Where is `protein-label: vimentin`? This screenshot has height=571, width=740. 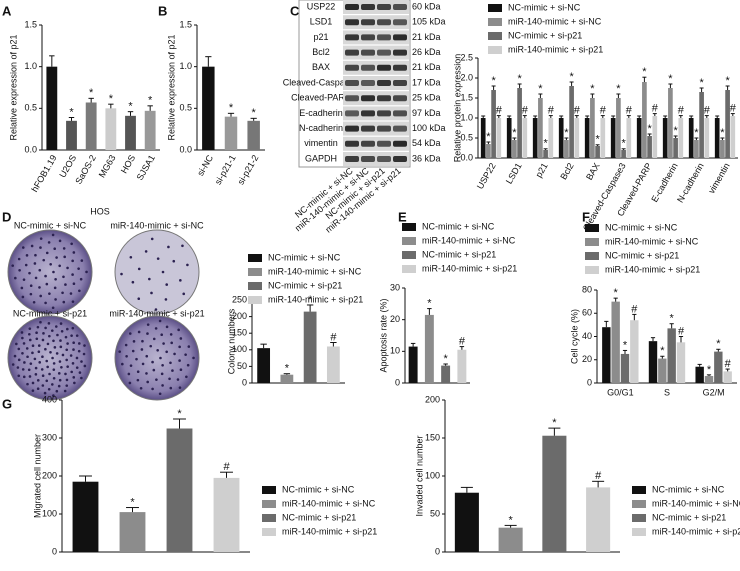
protein-label: vimentin is located at coordinates (321, 143).